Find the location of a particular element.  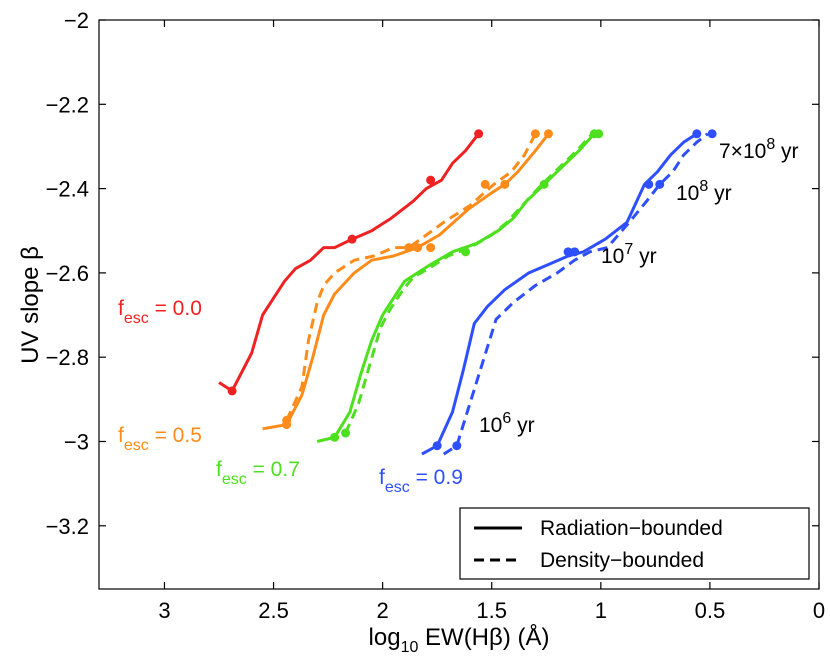

label-age-1e6: 106 yr is located at coordinates (507, 423).